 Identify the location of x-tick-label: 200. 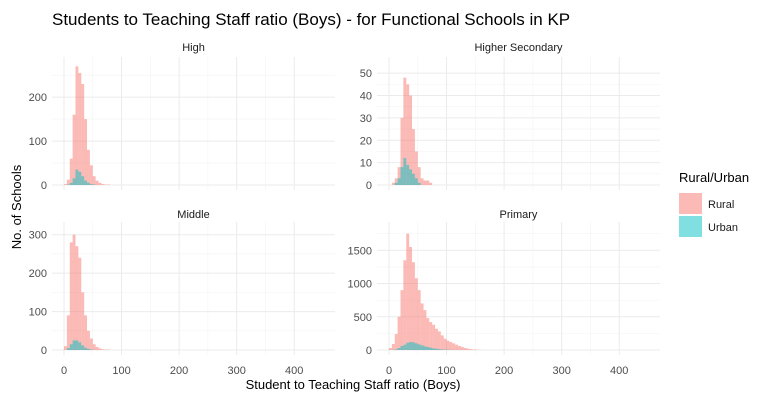
(504, 371).